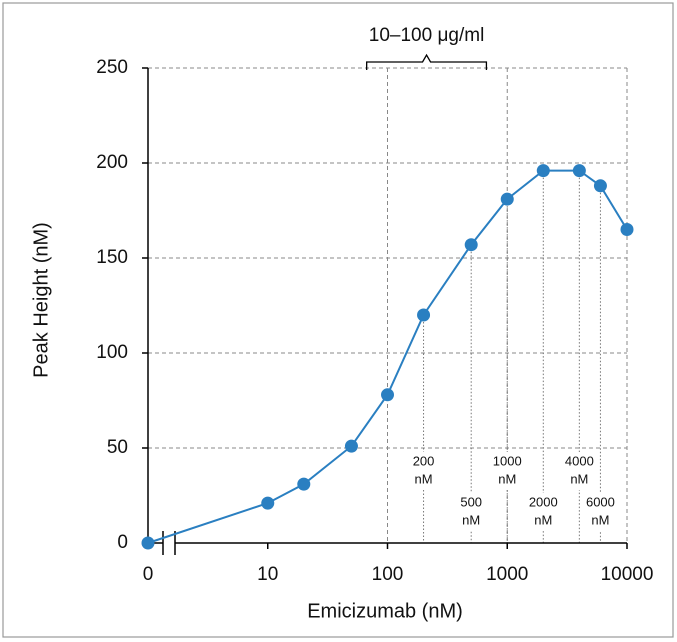  I want to click on y-axis-title: Peak Height (nM), so click(41, 300).